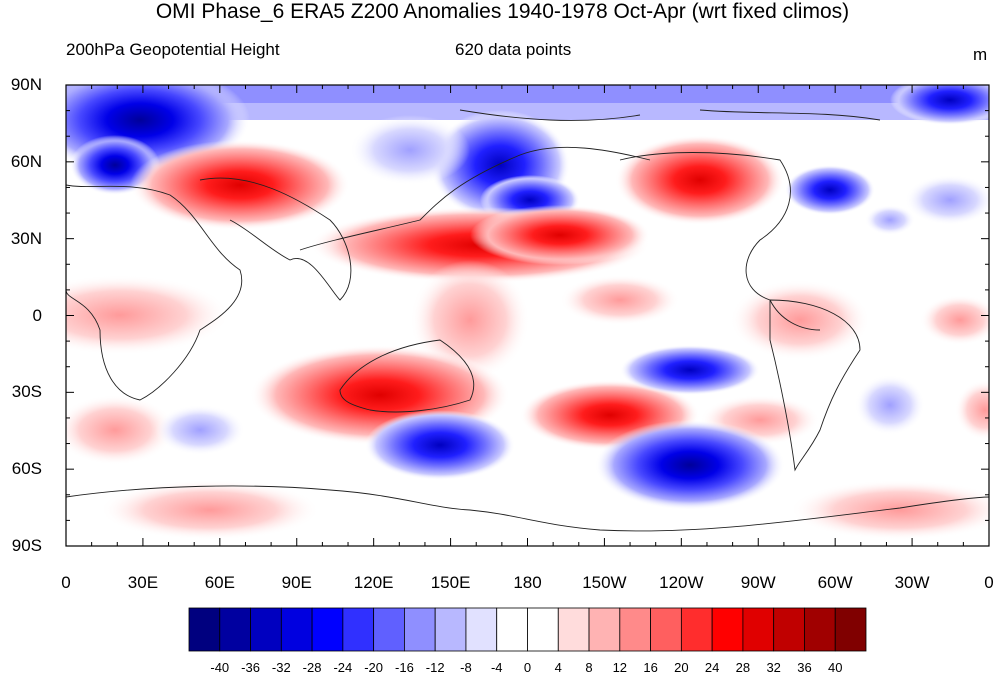 The height and width of the screenshot is (676, 1005). What do you see at coordinates (466, 667) in the screenshot?
I see `colorbar-label: -8` at bounding box center [466, 667].